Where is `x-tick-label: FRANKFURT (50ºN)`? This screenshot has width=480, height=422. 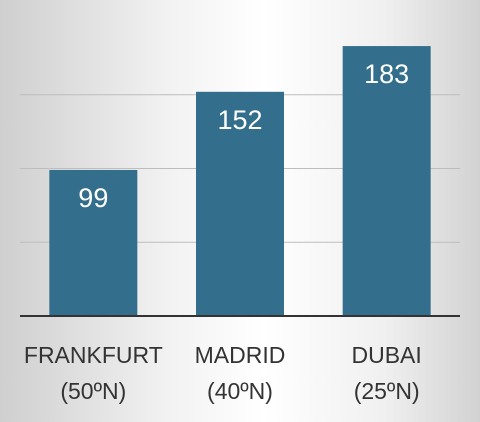 x-tick-label: FRANKFURT (50ºN) is located at coordinates (93, 373).